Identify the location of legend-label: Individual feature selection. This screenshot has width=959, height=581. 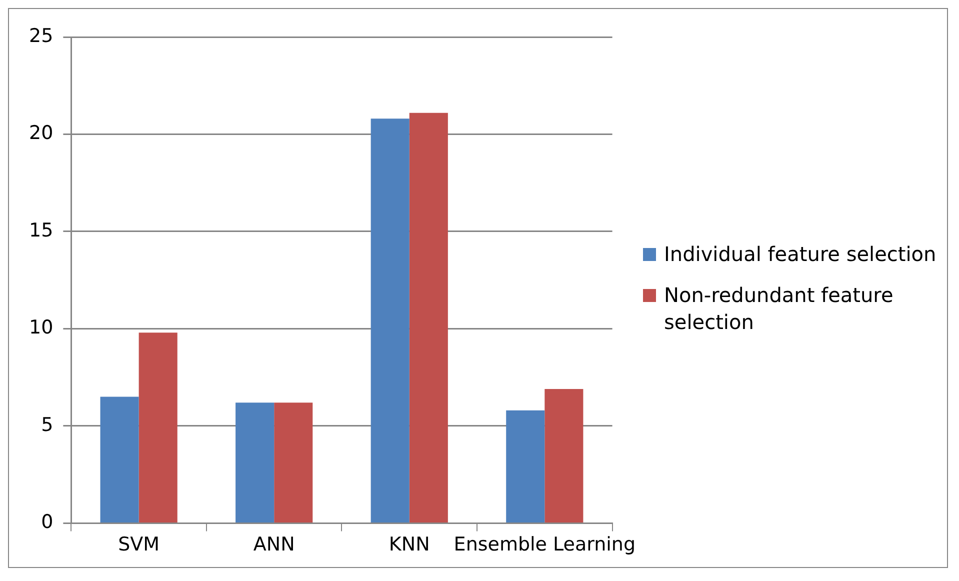
(801, 254).